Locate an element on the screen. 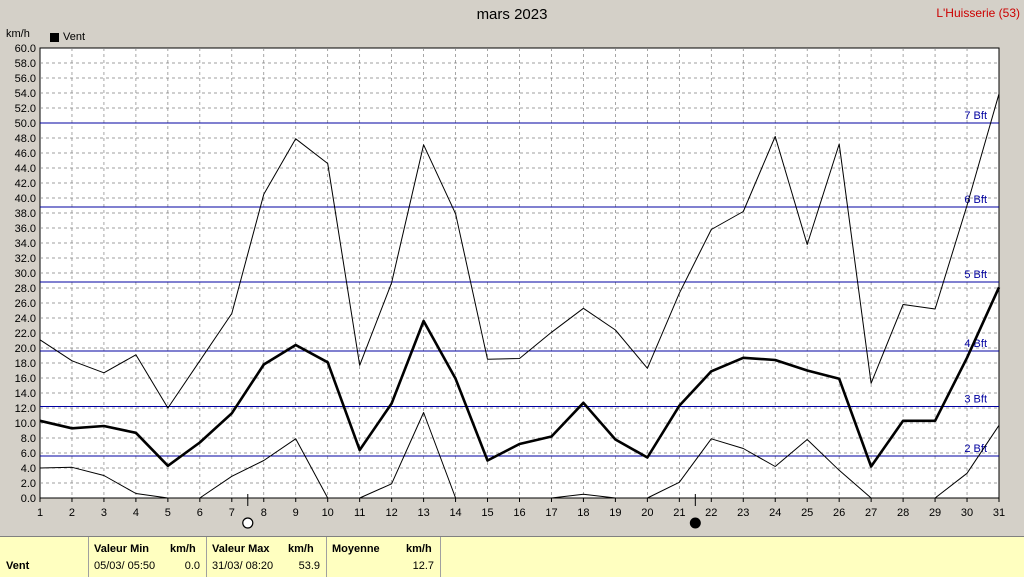 Image resolution: width=1024 pixels, height=577 pixels. max-unit: km/h is located at coordinates (301, 549).